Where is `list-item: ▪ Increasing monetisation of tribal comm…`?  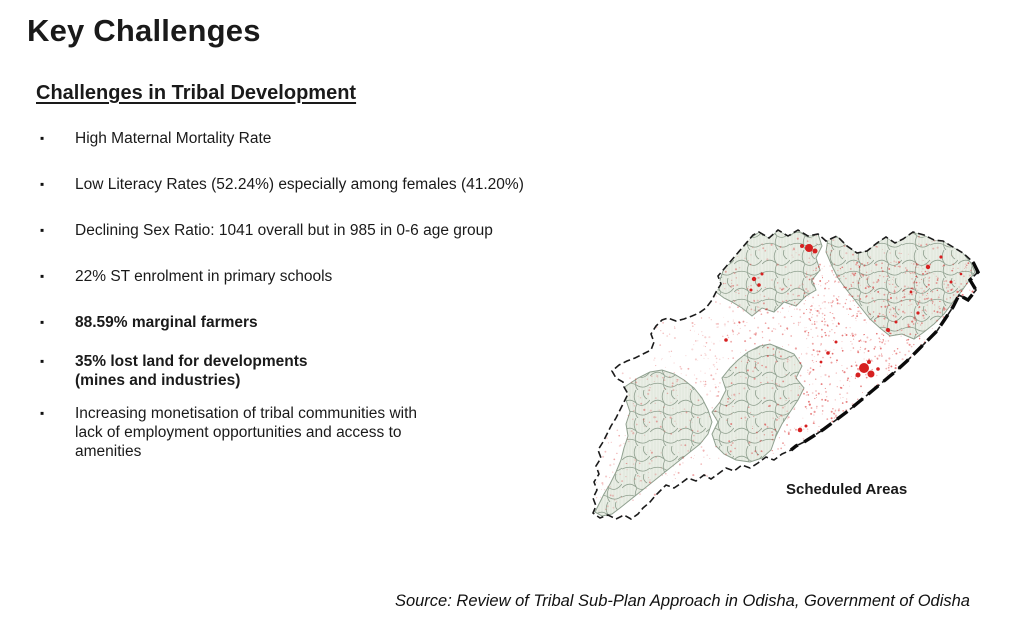 list-item: ▪ Increasing monetisation of tribal comm… is located at coordinates (300, 432).